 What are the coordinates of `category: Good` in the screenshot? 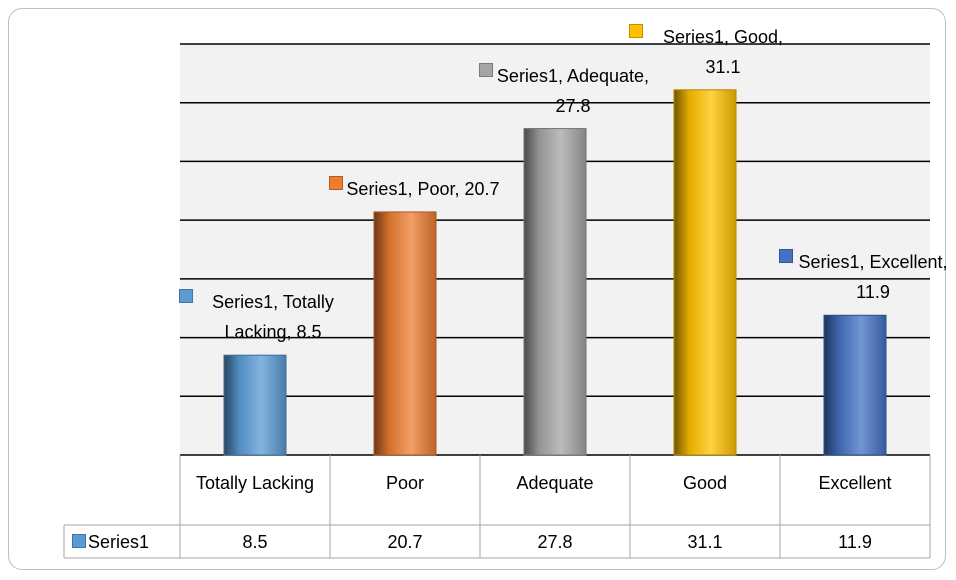 It's located at (756, 36).